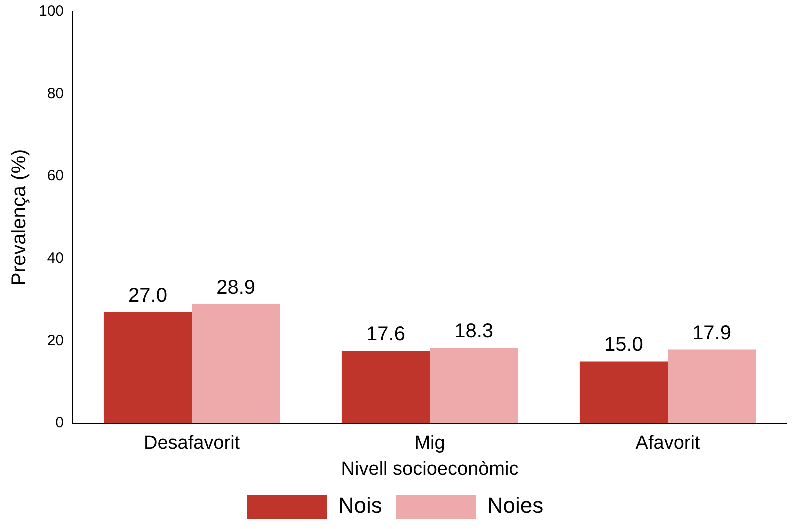  What do you see at coordinates (386, 335) in the screenshot?
I see `data-label: 17.6` at bounding box center [386, 335].